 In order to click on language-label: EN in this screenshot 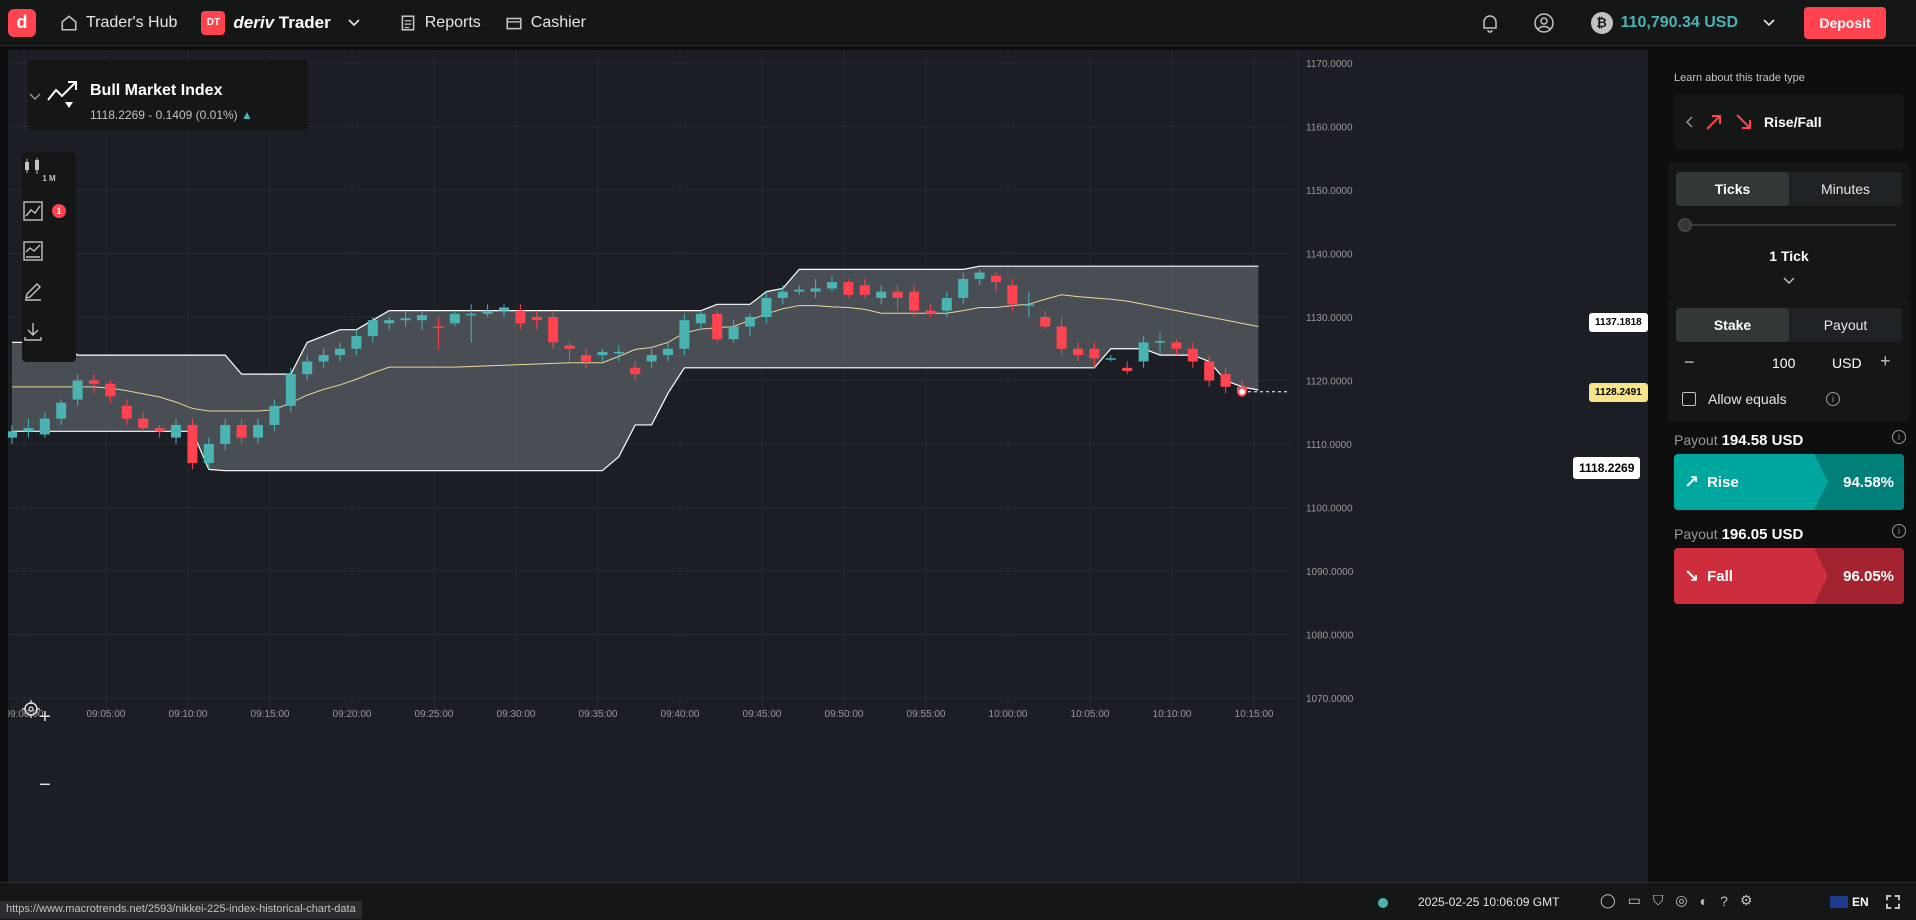, I will do `click(1860, 902)`.